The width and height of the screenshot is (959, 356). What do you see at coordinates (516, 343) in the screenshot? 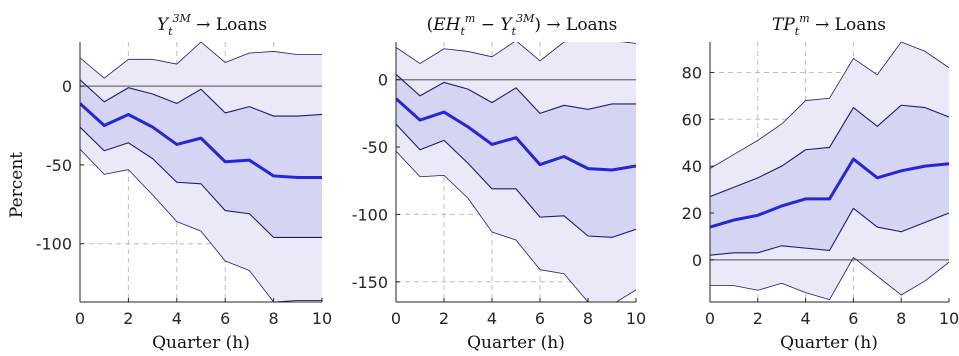
I see `panel-2-x-axis-label: Quarter (h)` at bounding box center [516, 343].